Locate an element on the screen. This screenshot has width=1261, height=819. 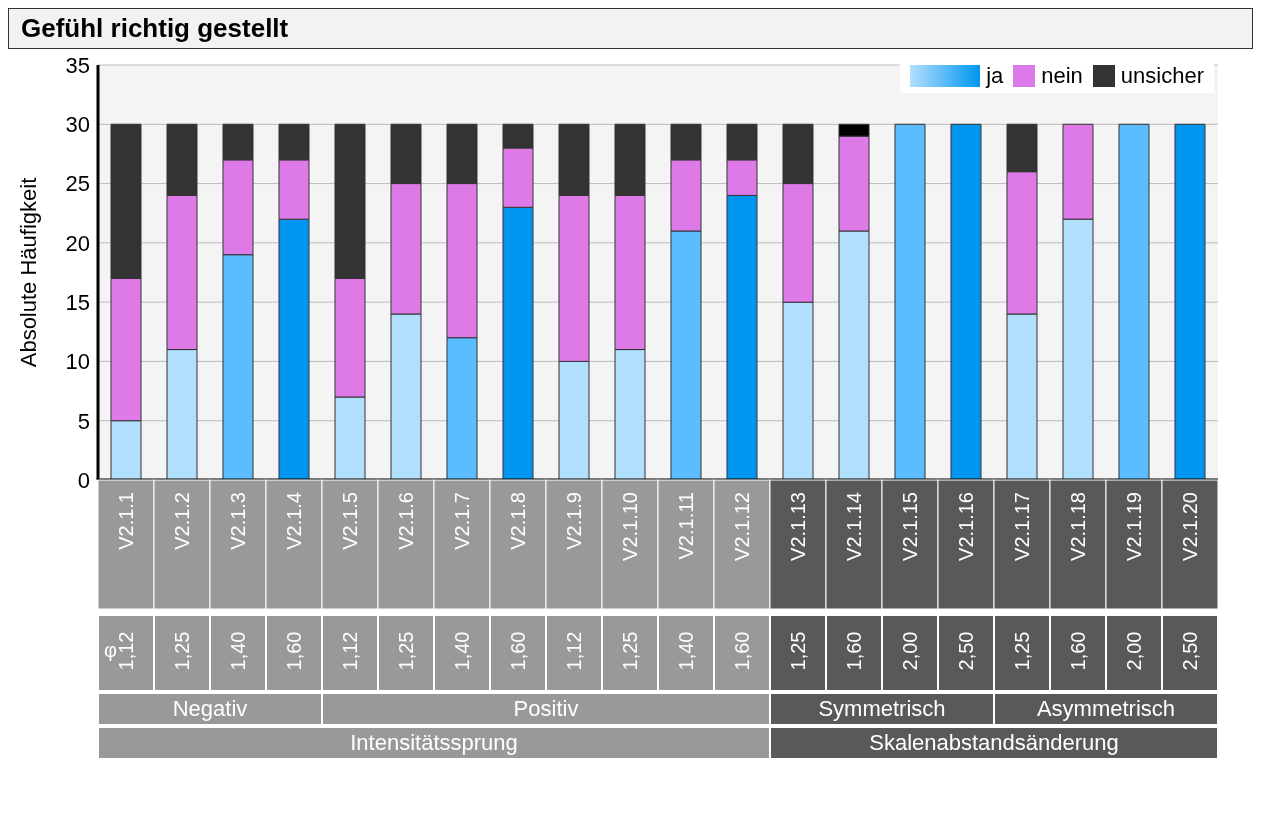
x-tick-label: V2.1.17 is located at coordinates (1022, 526).